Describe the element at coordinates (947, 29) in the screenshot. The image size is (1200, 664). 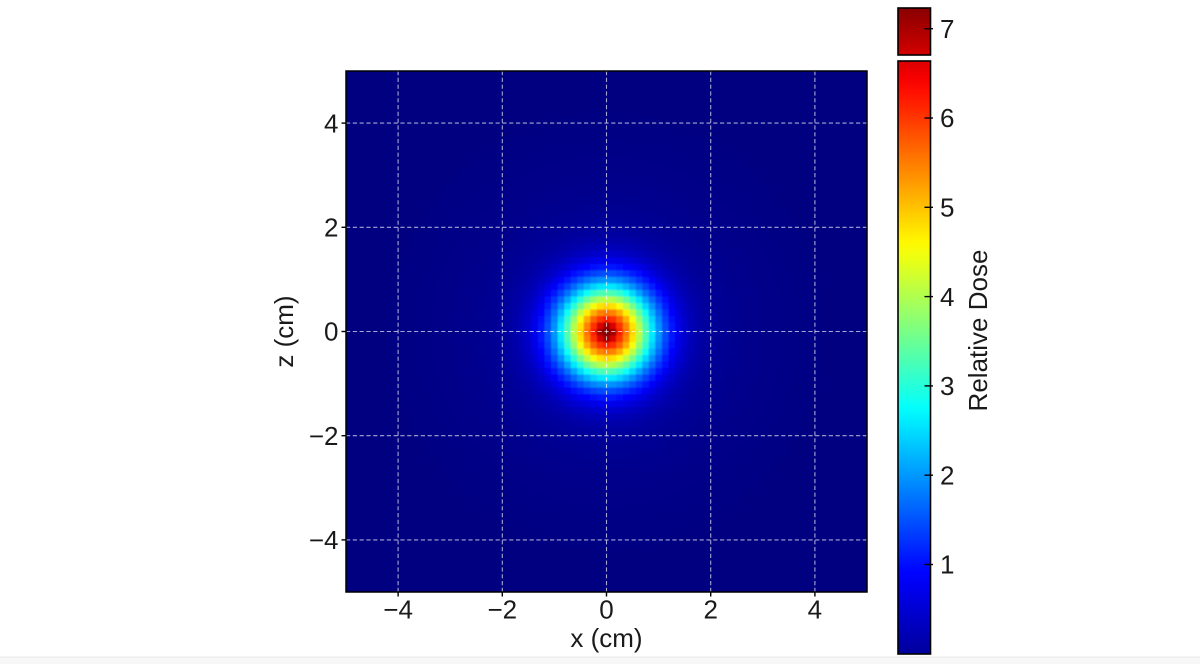
I see `svg-text: 7` at that location.